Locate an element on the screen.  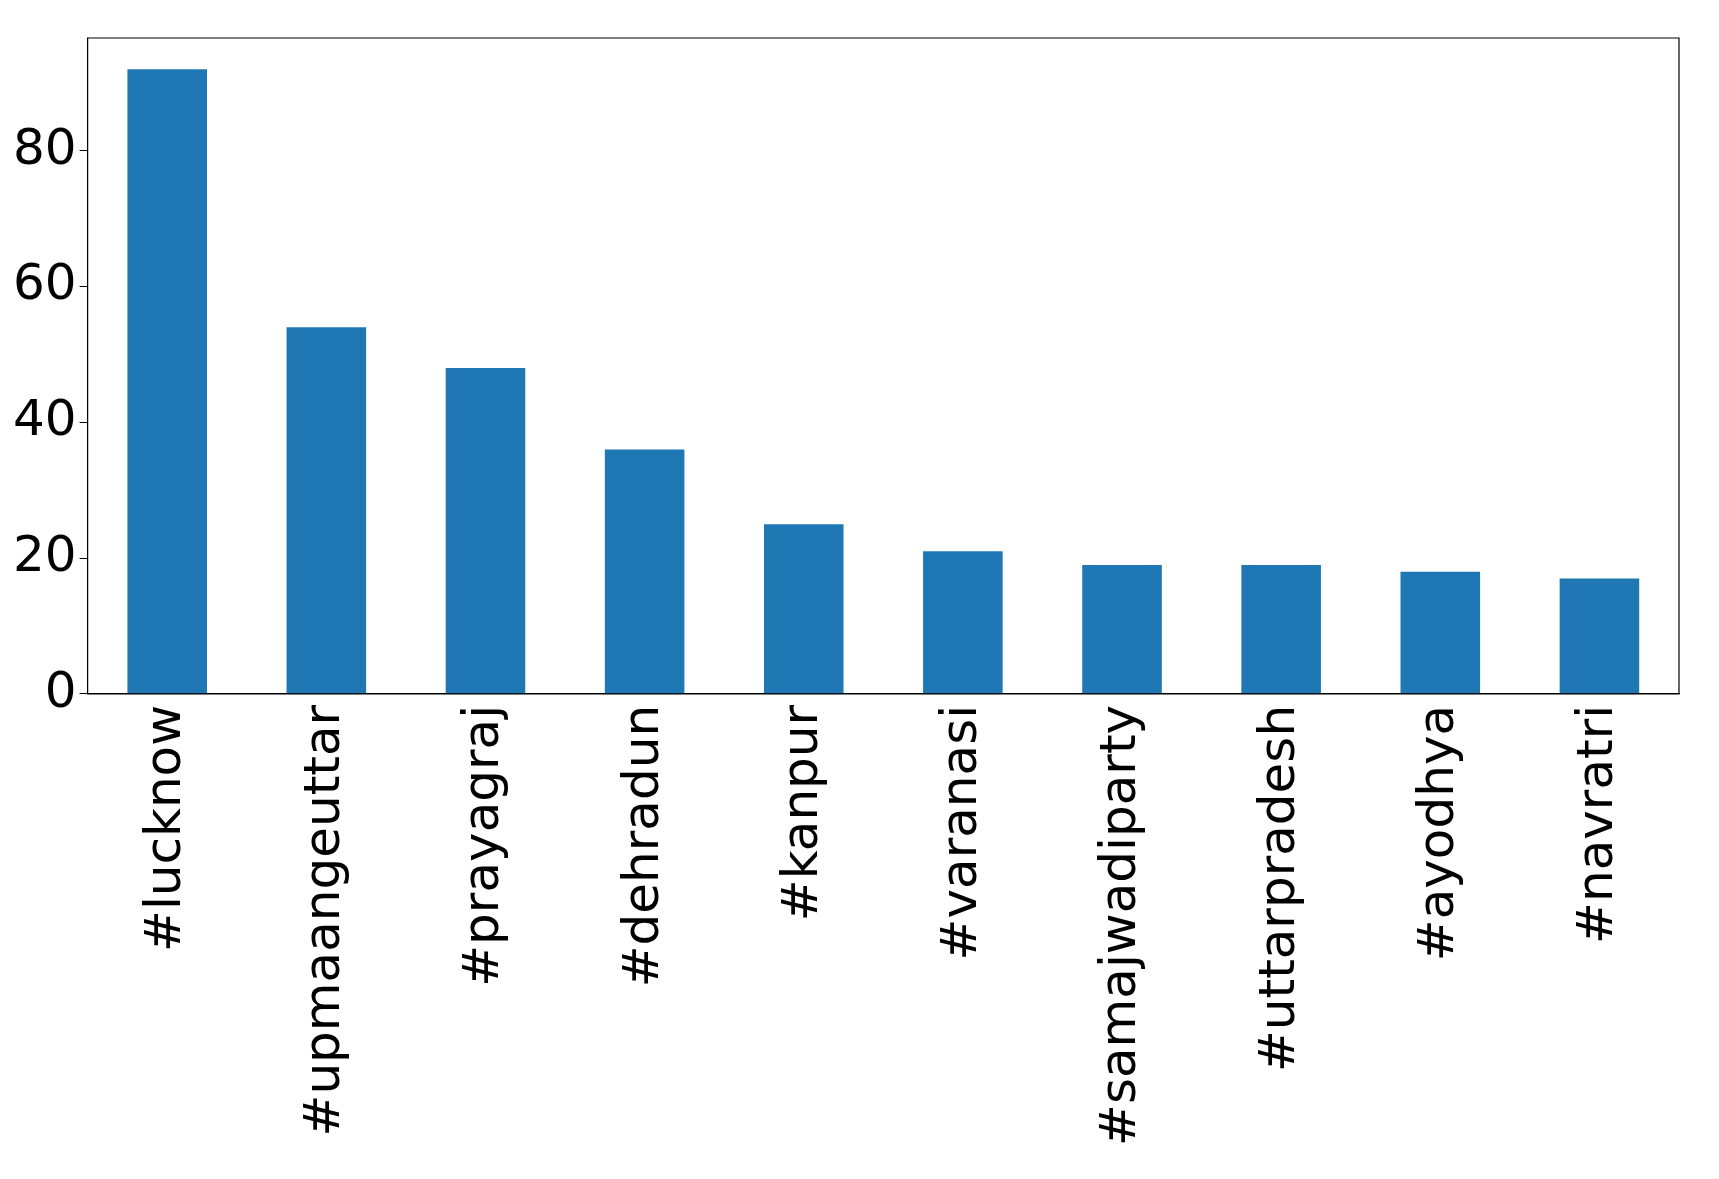
y-tick-label: 0 is located at coordinates (60, 689).